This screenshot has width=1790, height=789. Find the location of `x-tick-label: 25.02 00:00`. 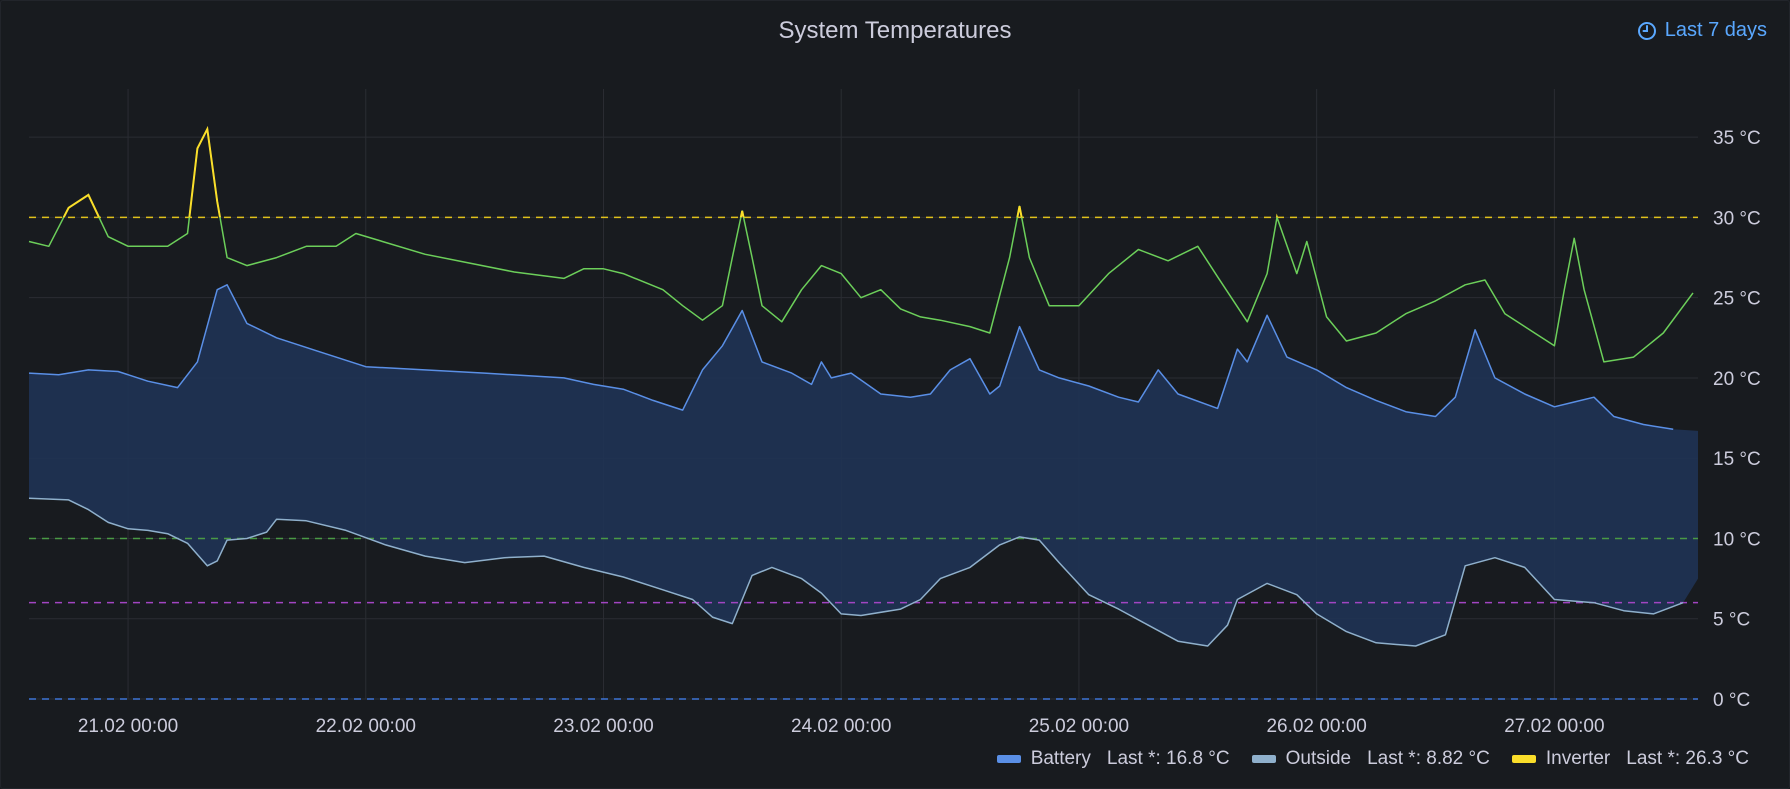

x-tick-label: 25.02 00:00 is located at coordinates (1079, 726).